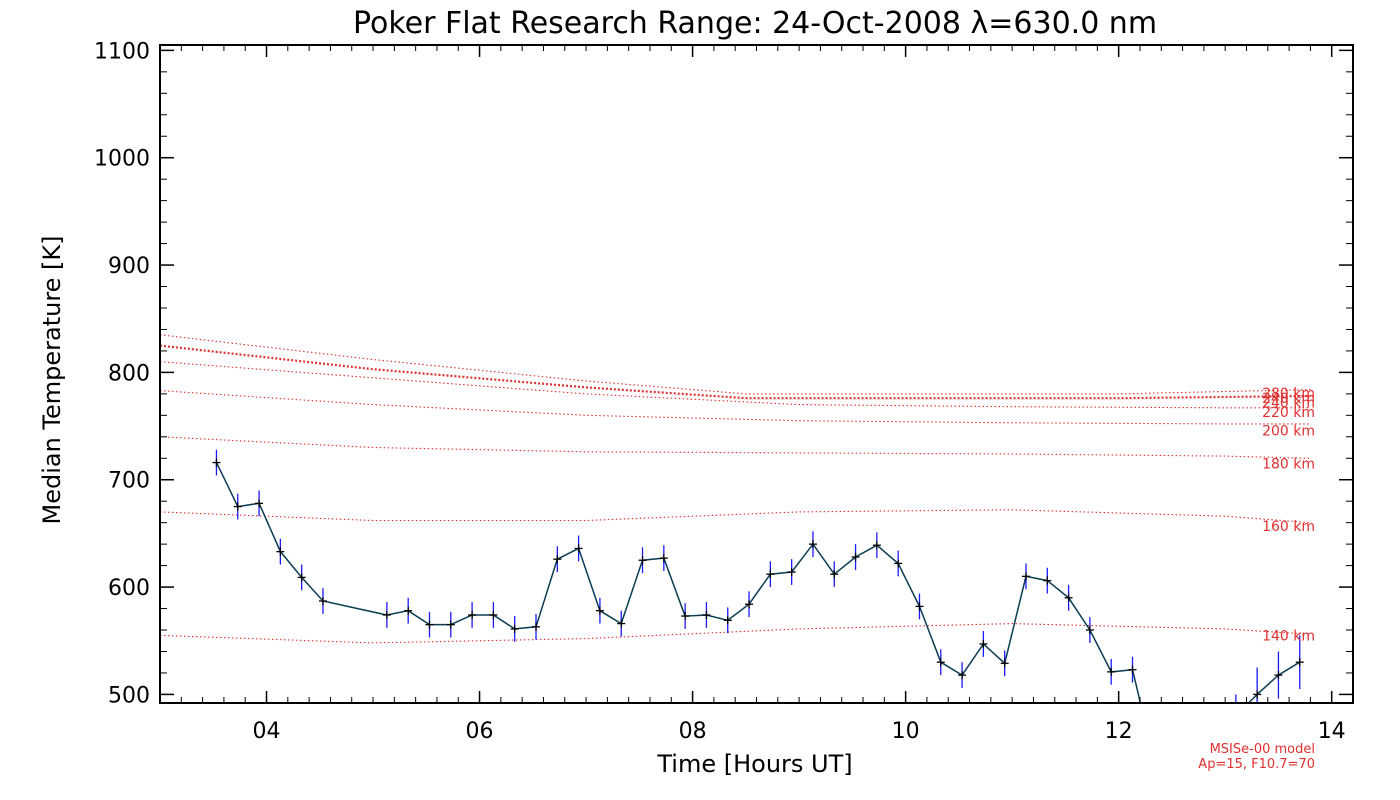  What do you see at coordinates (1288, 394) in the screenshot?
I see `model-altitude-label: 280 km` at bounding box center [1288, 394].